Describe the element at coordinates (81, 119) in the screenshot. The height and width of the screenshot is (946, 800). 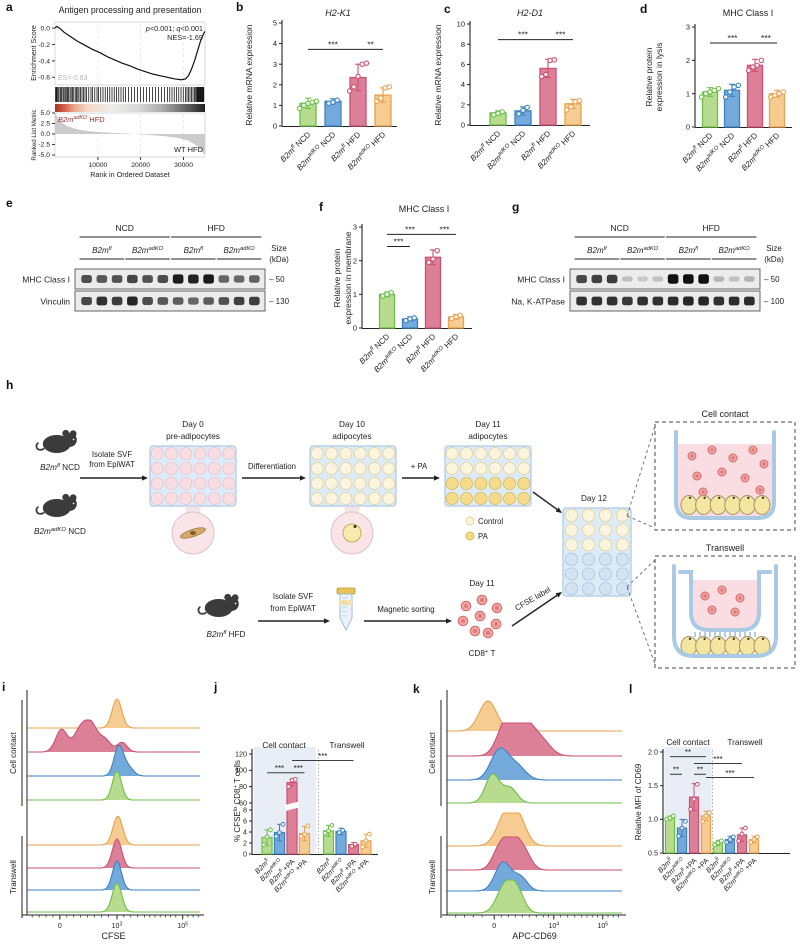
I see `positive-group-label: B2madKO HFD` at that location.